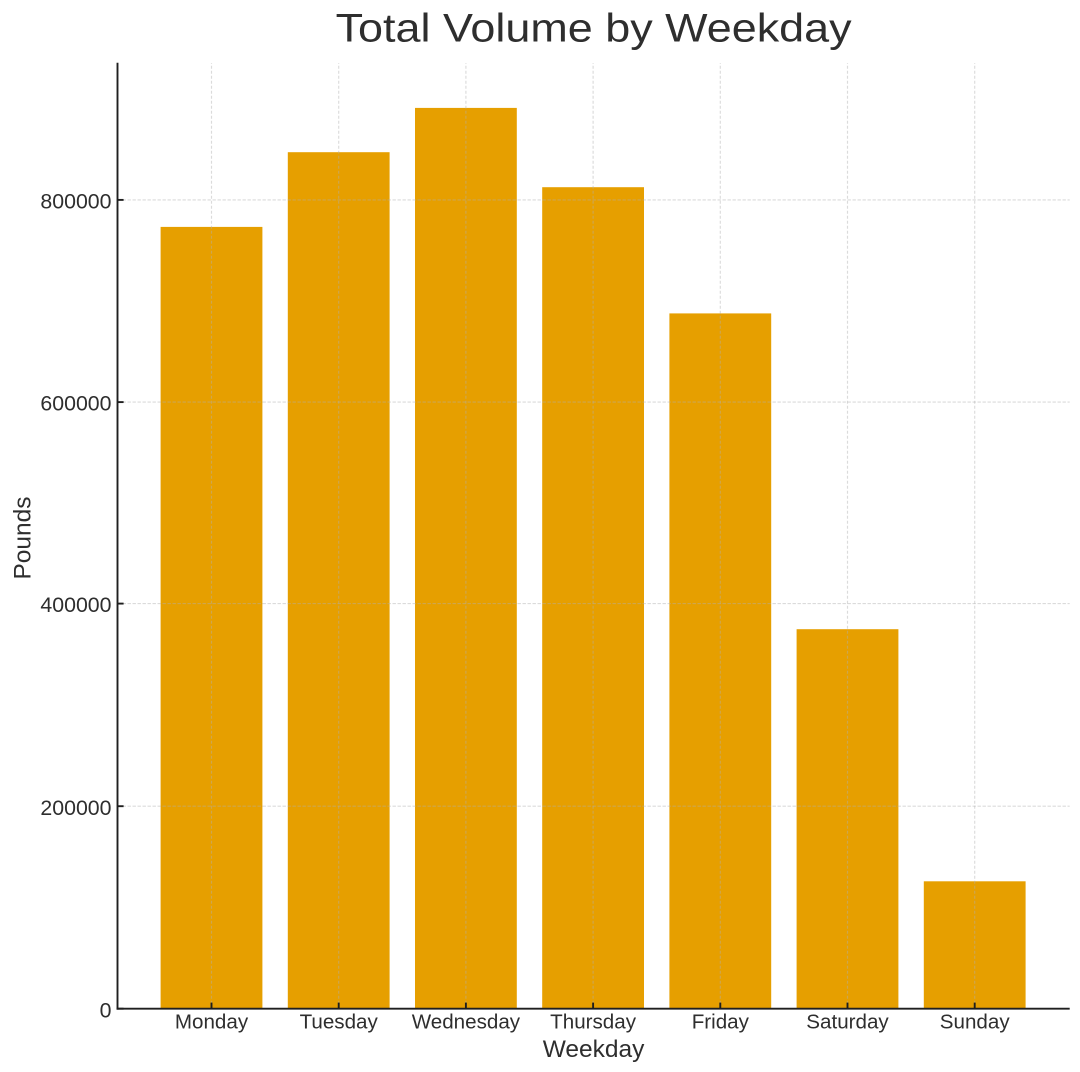  I want to click on svg-text: Monday, so click(212, 1022).